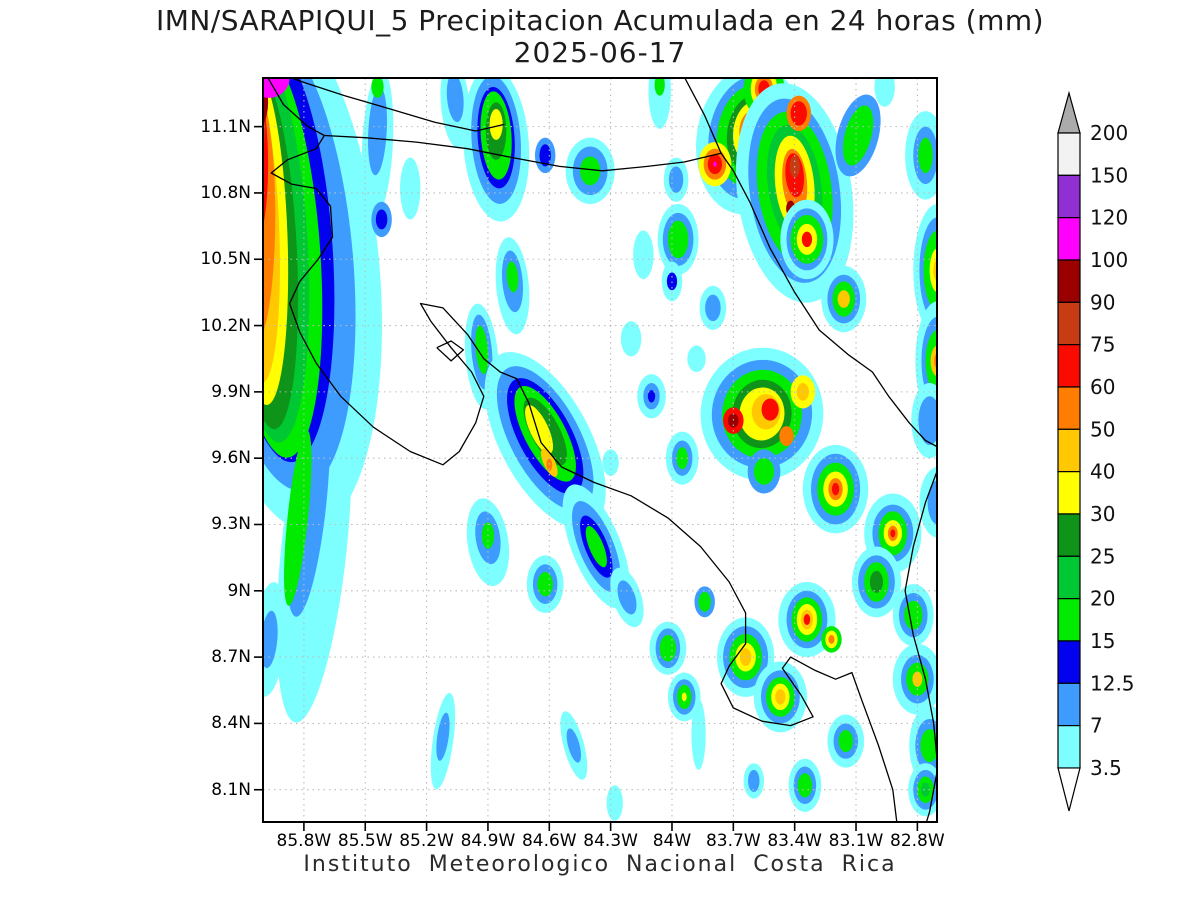 The width and height of the screenshot is (1200, 900). What do you see at coordinates (1102, 387) in the screenshot?
I see `colorbar-label: 60` at bounding box center [1102, 387].